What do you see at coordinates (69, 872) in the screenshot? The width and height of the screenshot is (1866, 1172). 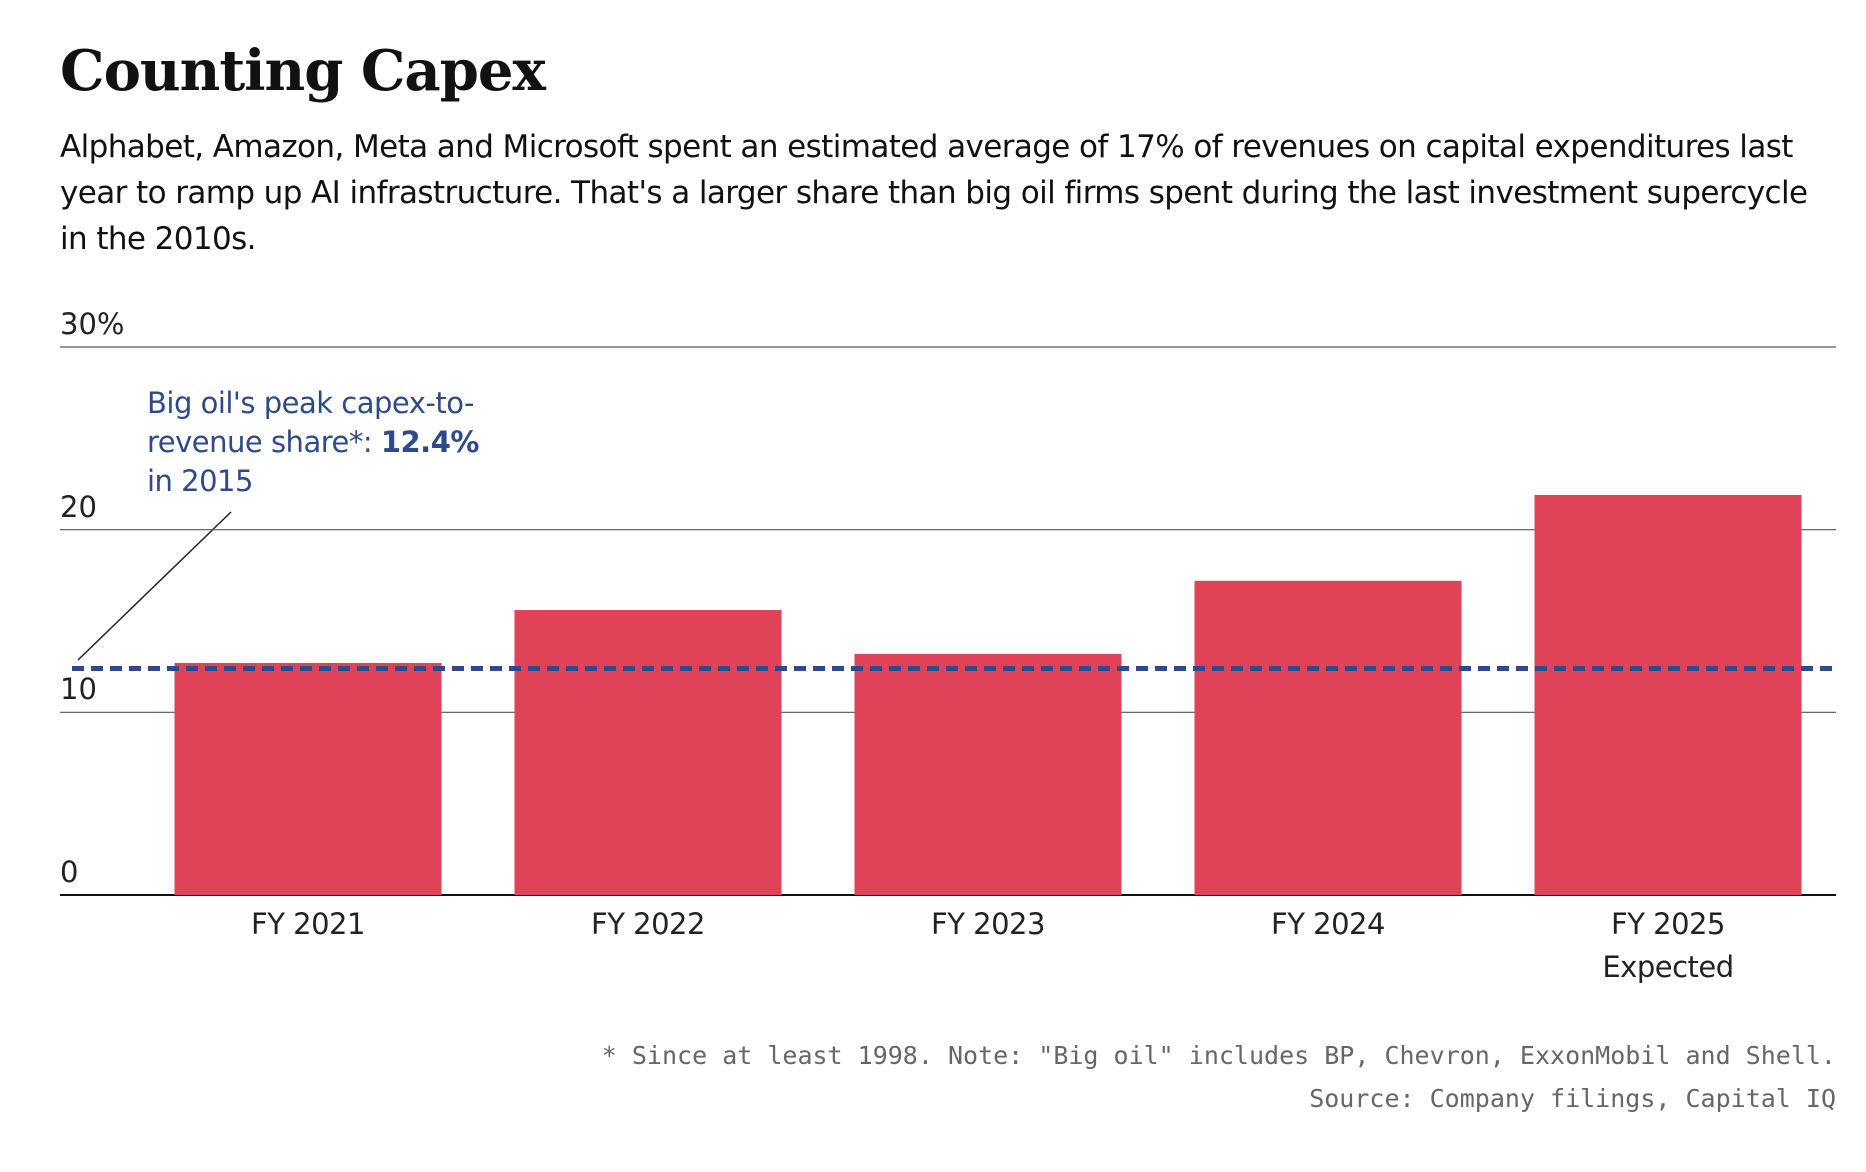 I see `y-tick-label: 0` at bounding box center [69, 872].